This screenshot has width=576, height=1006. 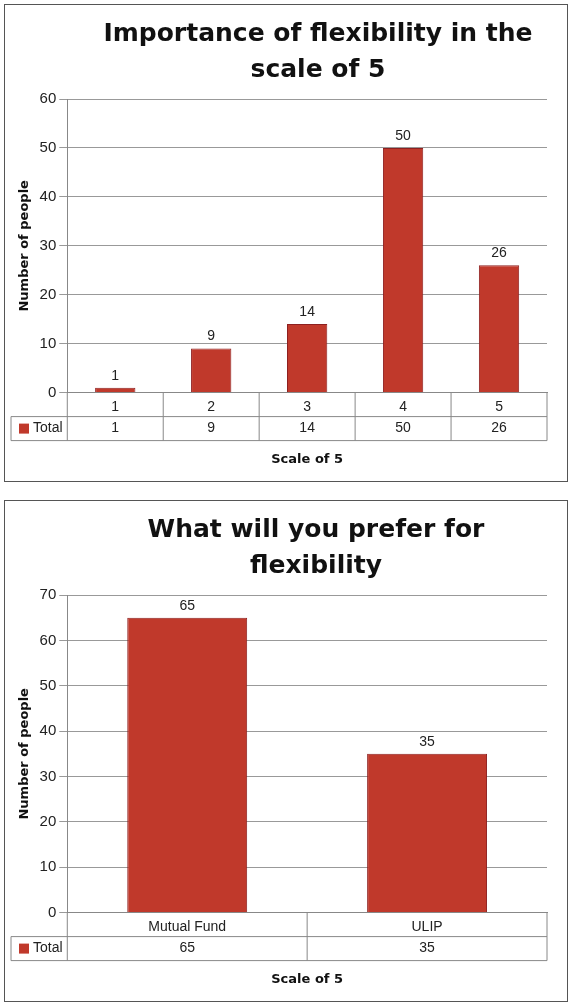 What do you see at coordinates (187, 947) in the screenshot?
I see `data-label: 65` at bounding box center [187, 947].